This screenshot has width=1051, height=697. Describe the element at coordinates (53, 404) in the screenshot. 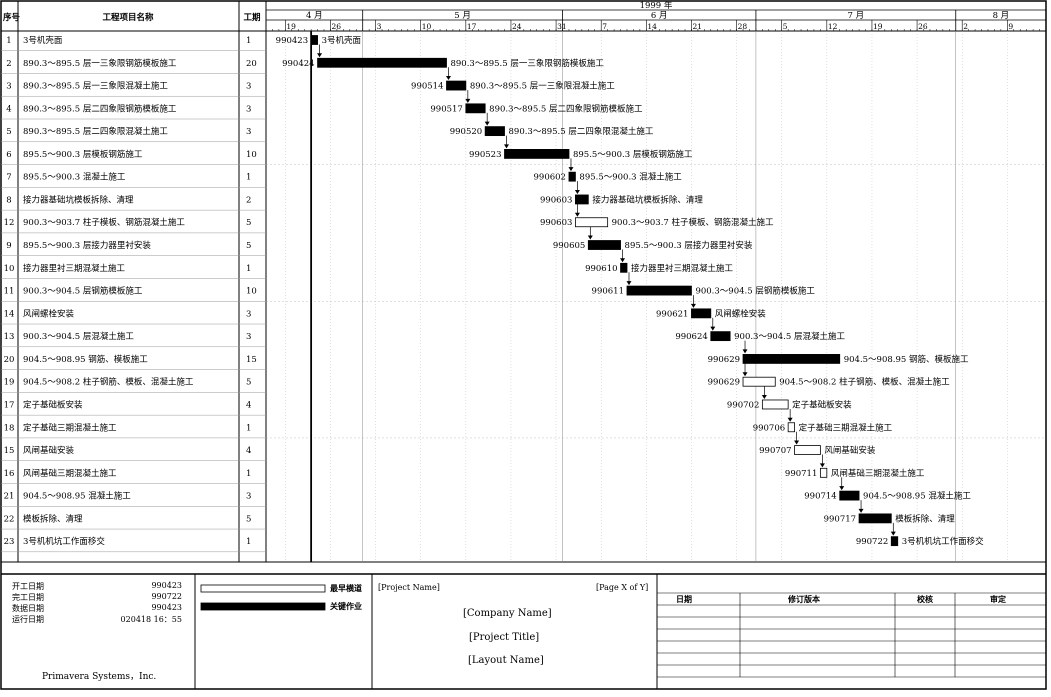

I see `task-name: 定子基础板安装` at that location.